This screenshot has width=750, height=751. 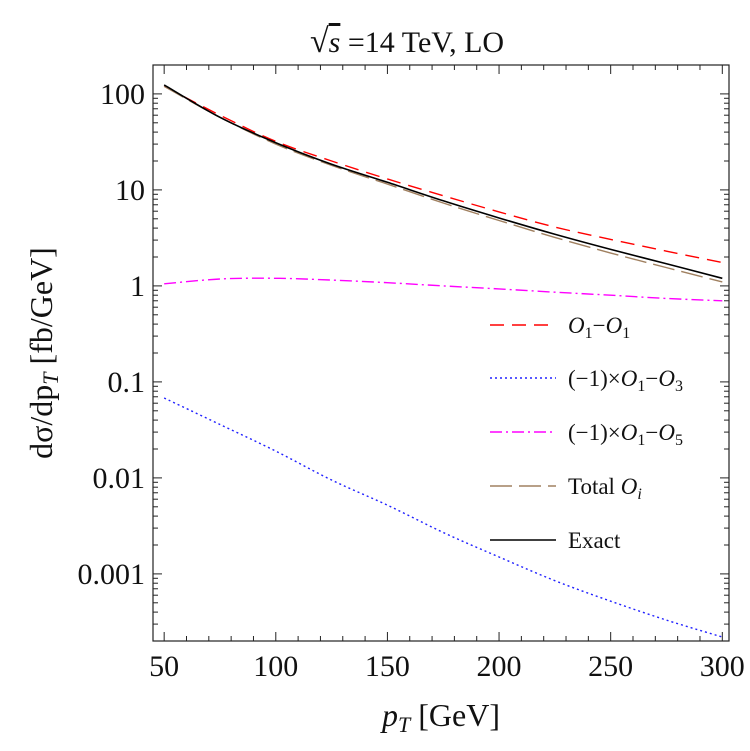 What do you see at coordinates (112, 574) in the screenshot?
I see `y-tick-label: 0.001` at bounding box center [112, 574].